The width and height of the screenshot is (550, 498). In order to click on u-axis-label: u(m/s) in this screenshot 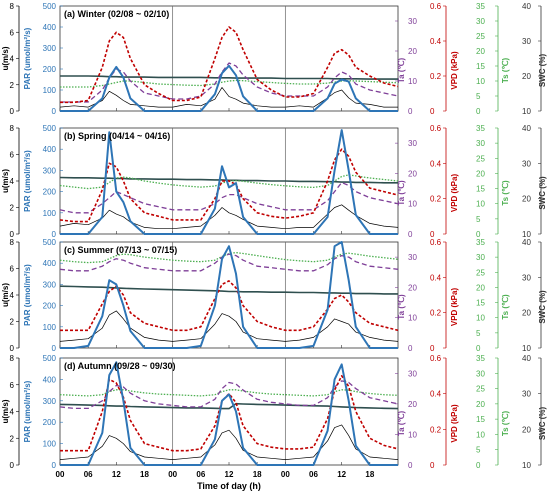, I will do `click(5, 181)`.